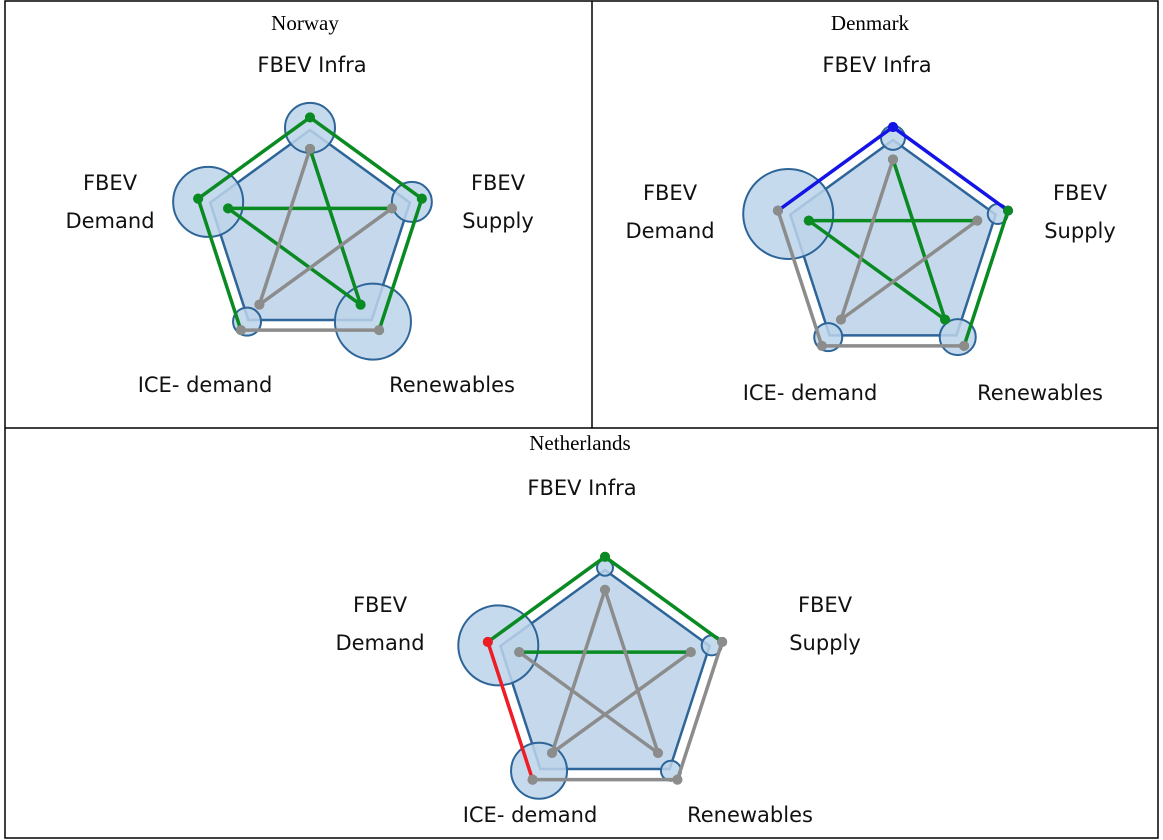 This screenshot has height=840, width=1163. What do you see at coordinates (870, 23) in the screenshot?
I see `panel-title: Denmark` at bounding box center [870, 23].